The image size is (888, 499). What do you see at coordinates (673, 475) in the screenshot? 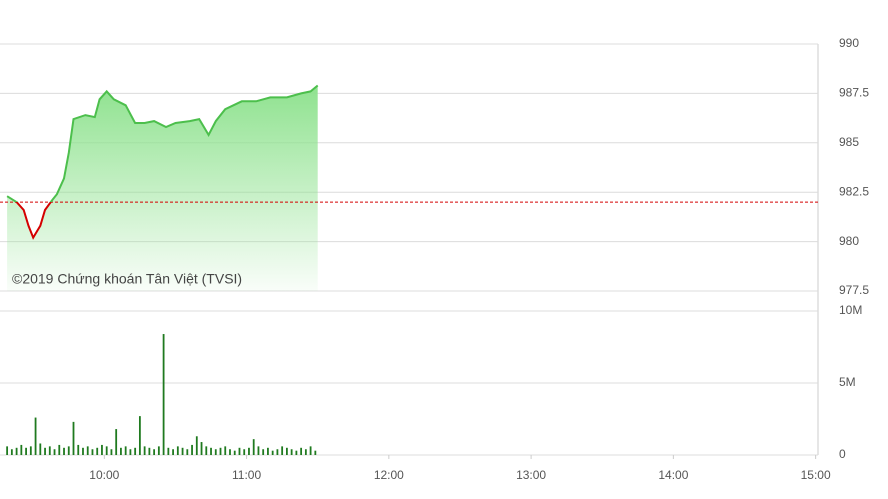
I see `x-tick-label: 14:00` at bounding box center [673, 475].